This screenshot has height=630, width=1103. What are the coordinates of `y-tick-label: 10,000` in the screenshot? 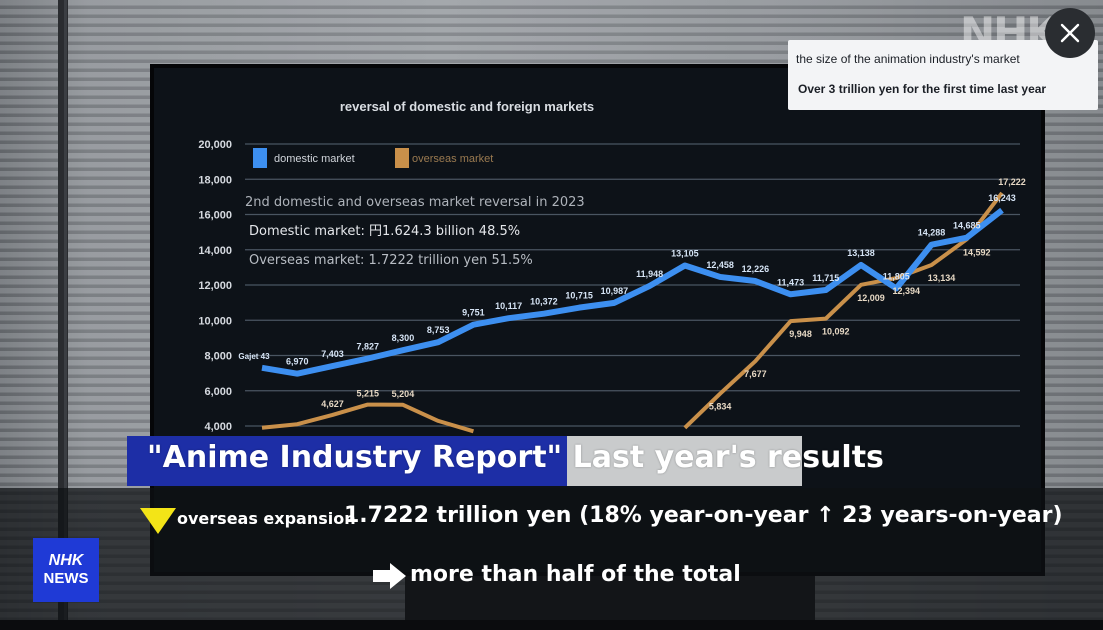 It's located at (215, 321).